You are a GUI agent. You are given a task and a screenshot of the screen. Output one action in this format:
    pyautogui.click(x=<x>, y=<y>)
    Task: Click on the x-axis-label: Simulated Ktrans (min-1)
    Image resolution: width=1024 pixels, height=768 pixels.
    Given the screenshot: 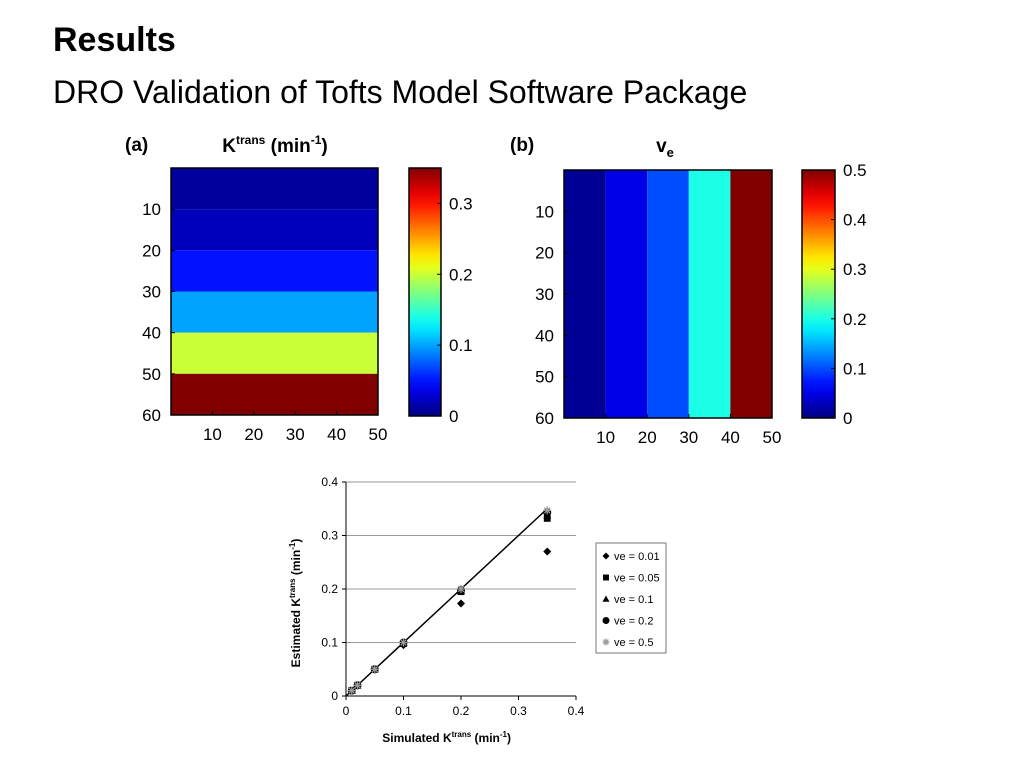 What is the action you would take?
    pyautogui.click(x=446, y=737)
    